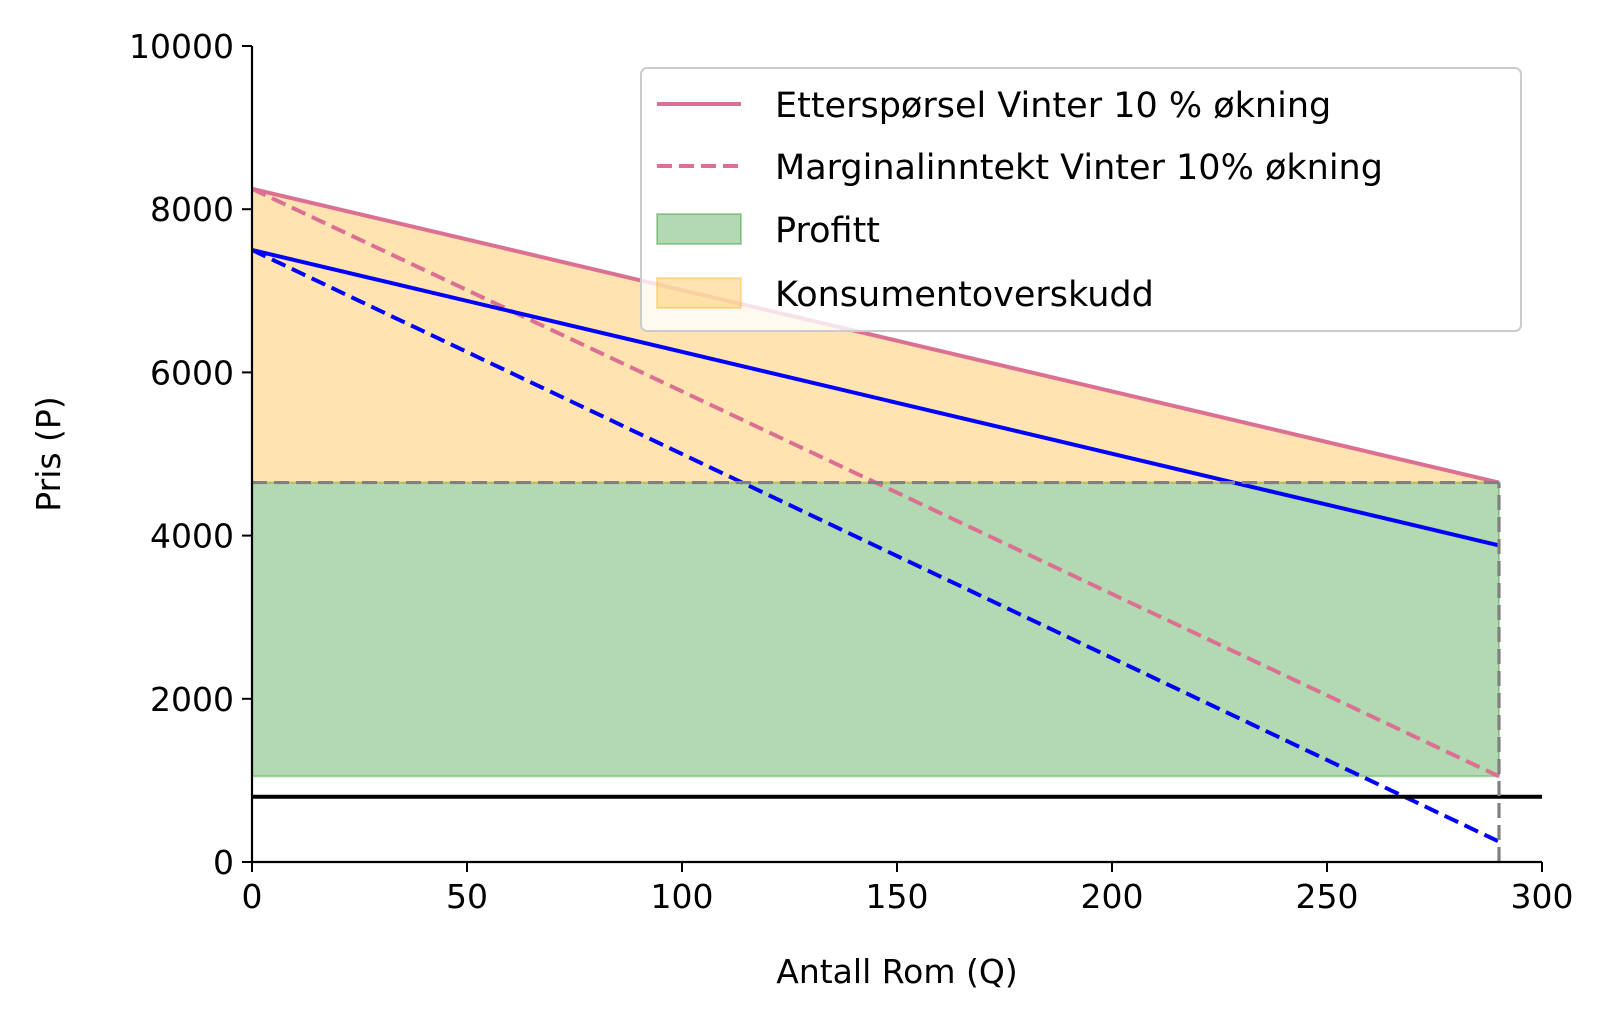  Describe the element at coordinates (190, 454) in the screenshot. I see `y-ticks: 0 2000 4000 6000 8000 10000` at that location.